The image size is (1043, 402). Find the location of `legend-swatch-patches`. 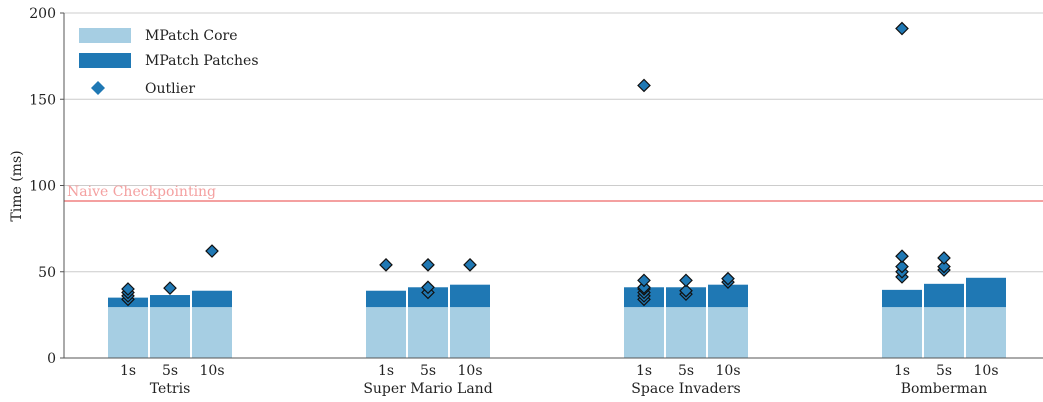

legend-swatch-patches is located at coordinates (105, 60).